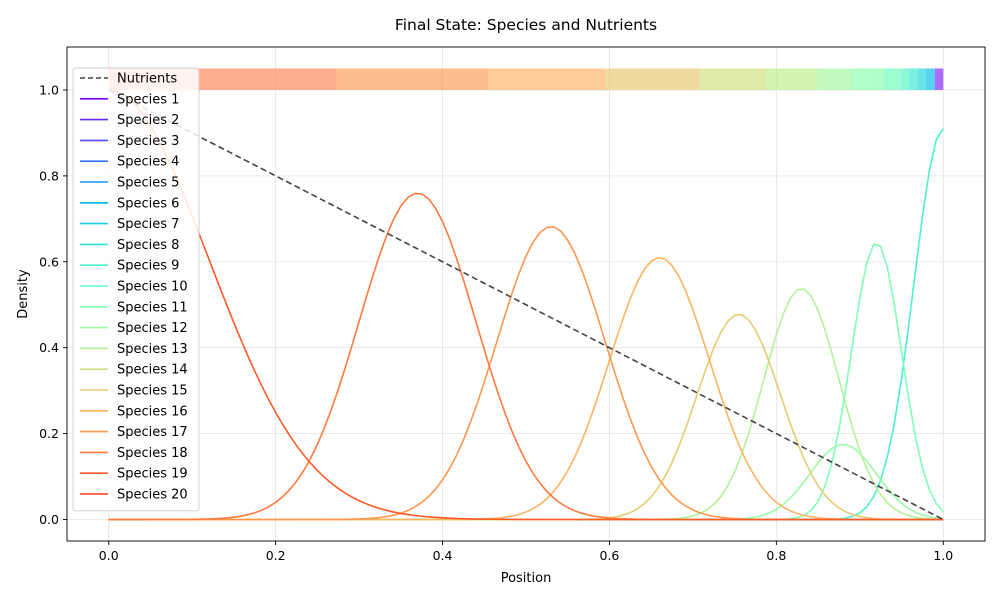 The height and width of the screenshot is (600, 1000). What do you see at coordinates (148, 224) in the screenshot?
I see `legend-label: Species 7` at bounding box center [148, 224].